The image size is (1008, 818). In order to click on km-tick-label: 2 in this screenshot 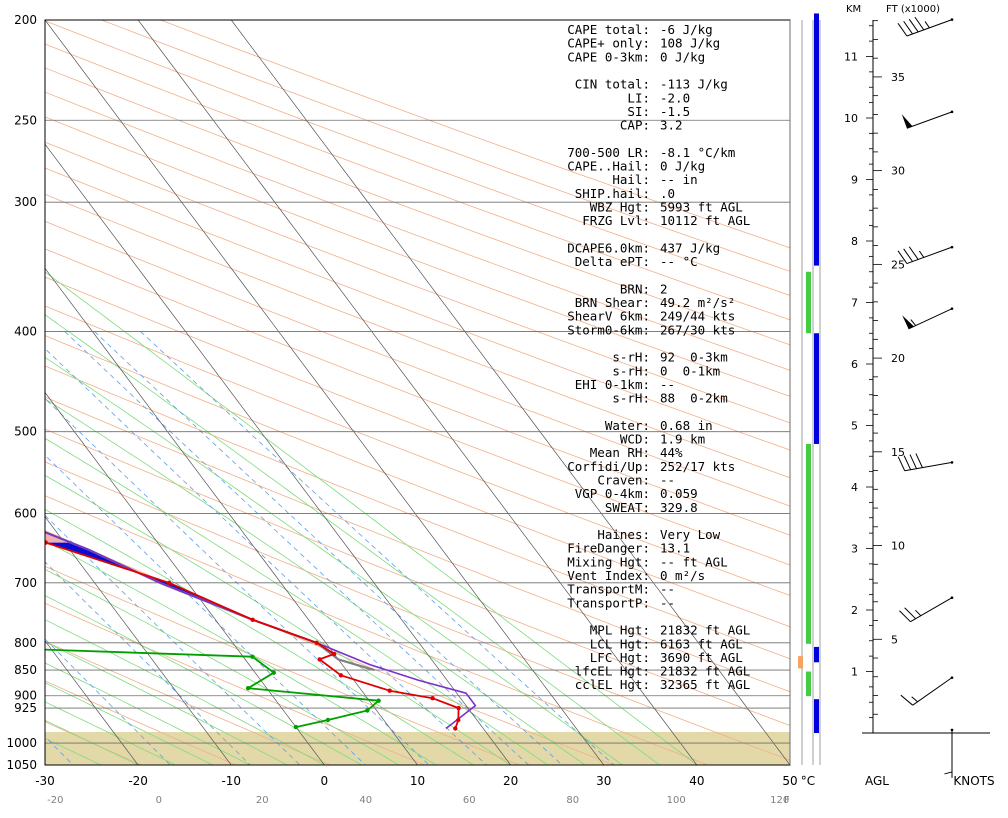, I will do `click(854, 610)`.